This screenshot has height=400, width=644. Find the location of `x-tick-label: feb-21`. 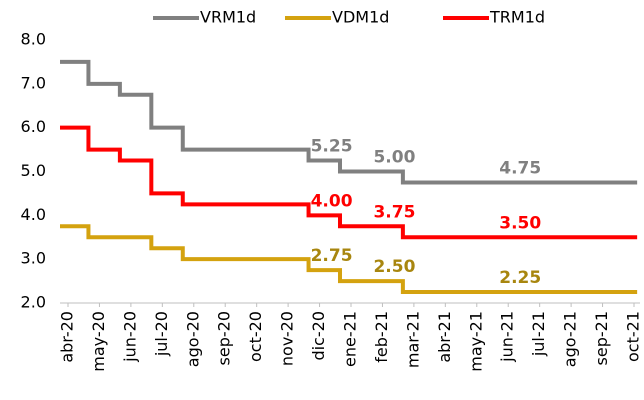

x-tick-label: feb-21 is located at coordinates (381, 337).